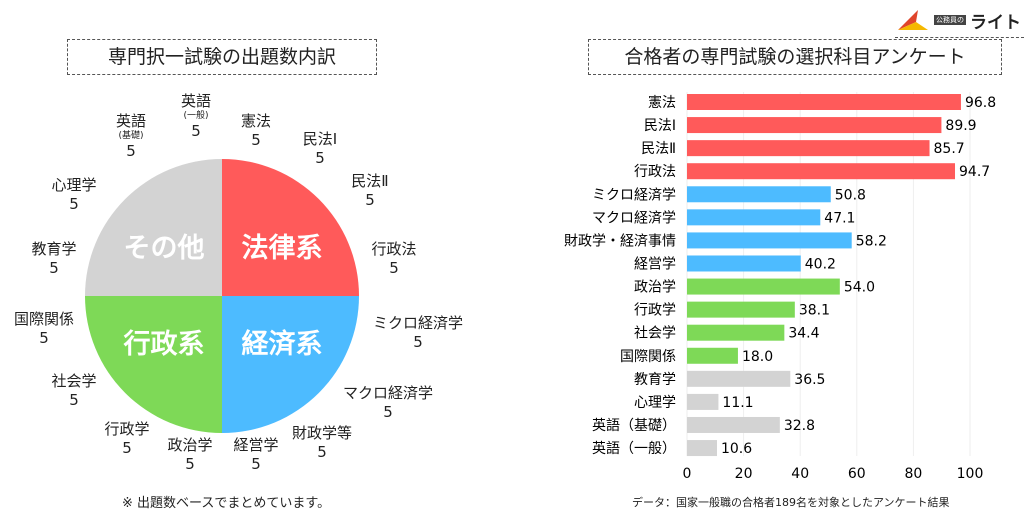 The image size is (1024, 530). I want to click on x-tick-label: 60, so click(857, 474).